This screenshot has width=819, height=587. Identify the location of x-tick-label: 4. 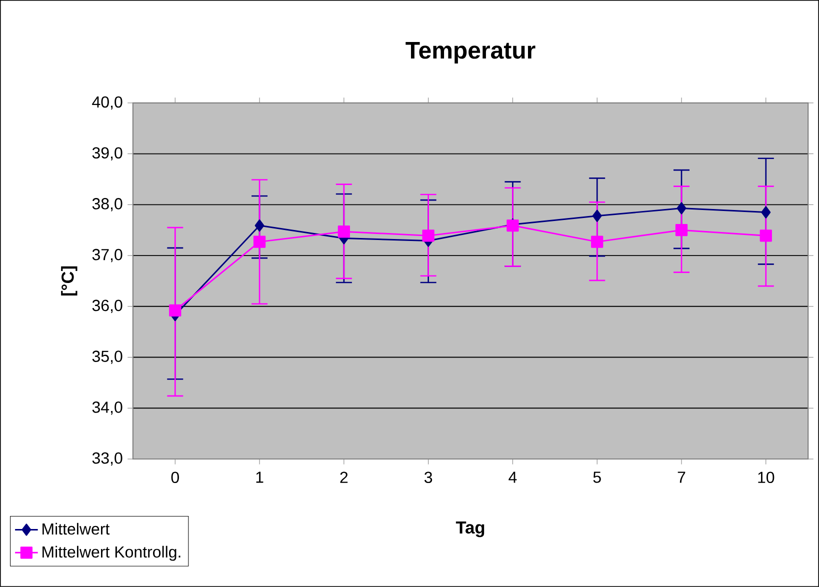
(512, 477).